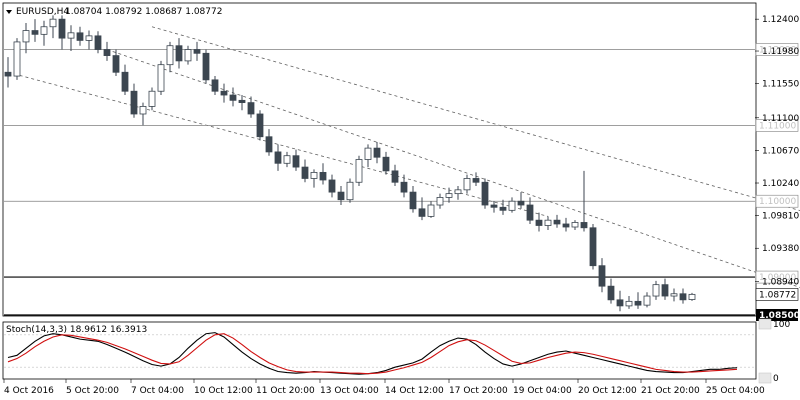 The width and height of the screenshot is (800, 400). Describe the element at coordinates (143, 12) in the screenshot. I see `ohlc-values: 1.08704 1.08792 1.08687 1.08772` at that location.